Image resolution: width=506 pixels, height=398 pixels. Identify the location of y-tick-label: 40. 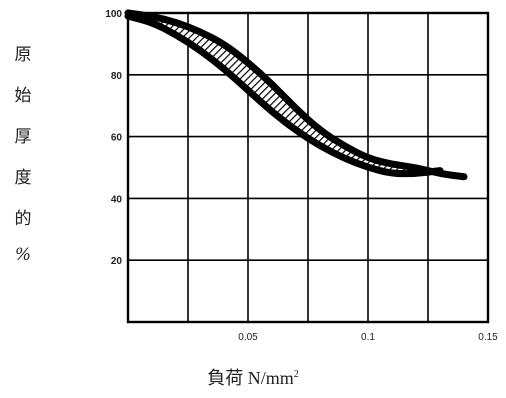
(117, 199).